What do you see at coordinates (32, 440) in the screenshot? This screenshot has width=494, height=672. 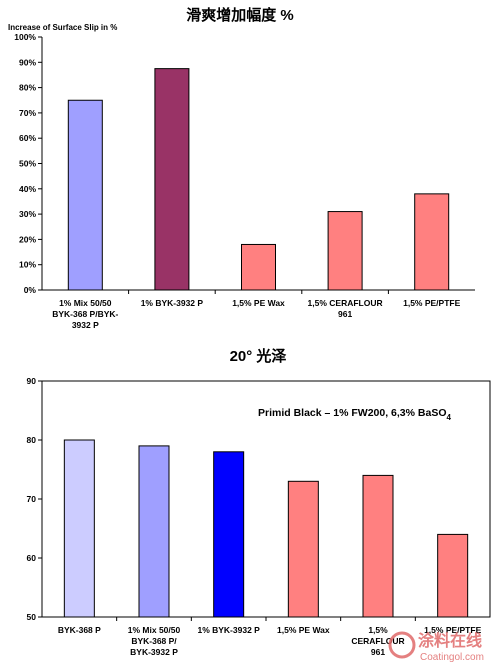 I see `chart2-y-tick-label: 80` at bounding box center [32, 440].